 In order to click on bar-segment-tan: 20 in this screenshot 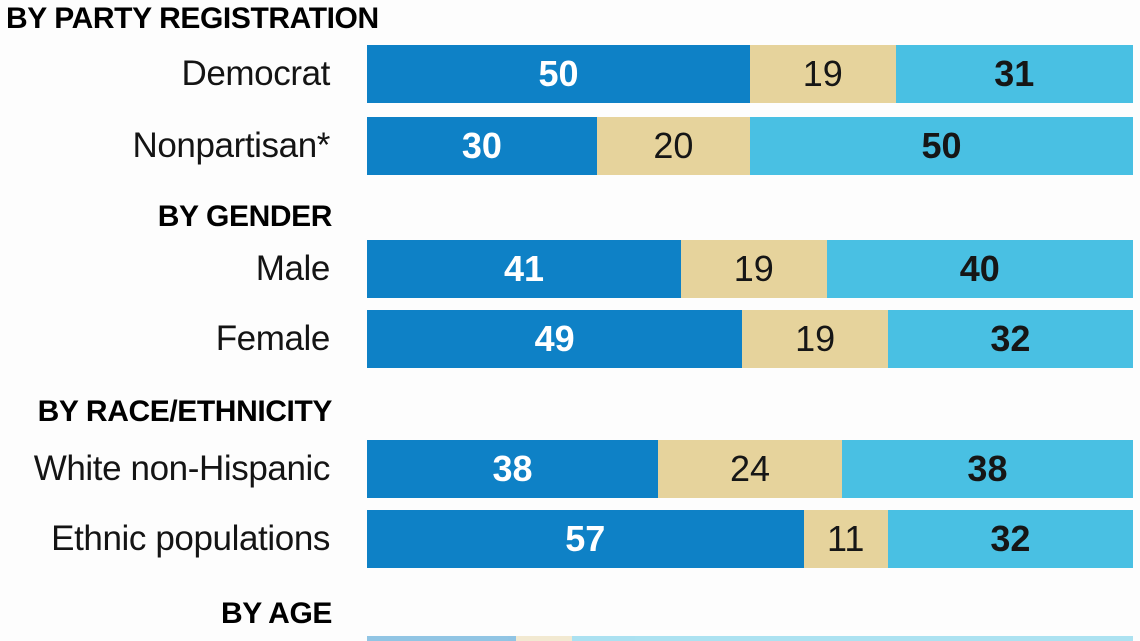, I will do `click(673, 146)`.